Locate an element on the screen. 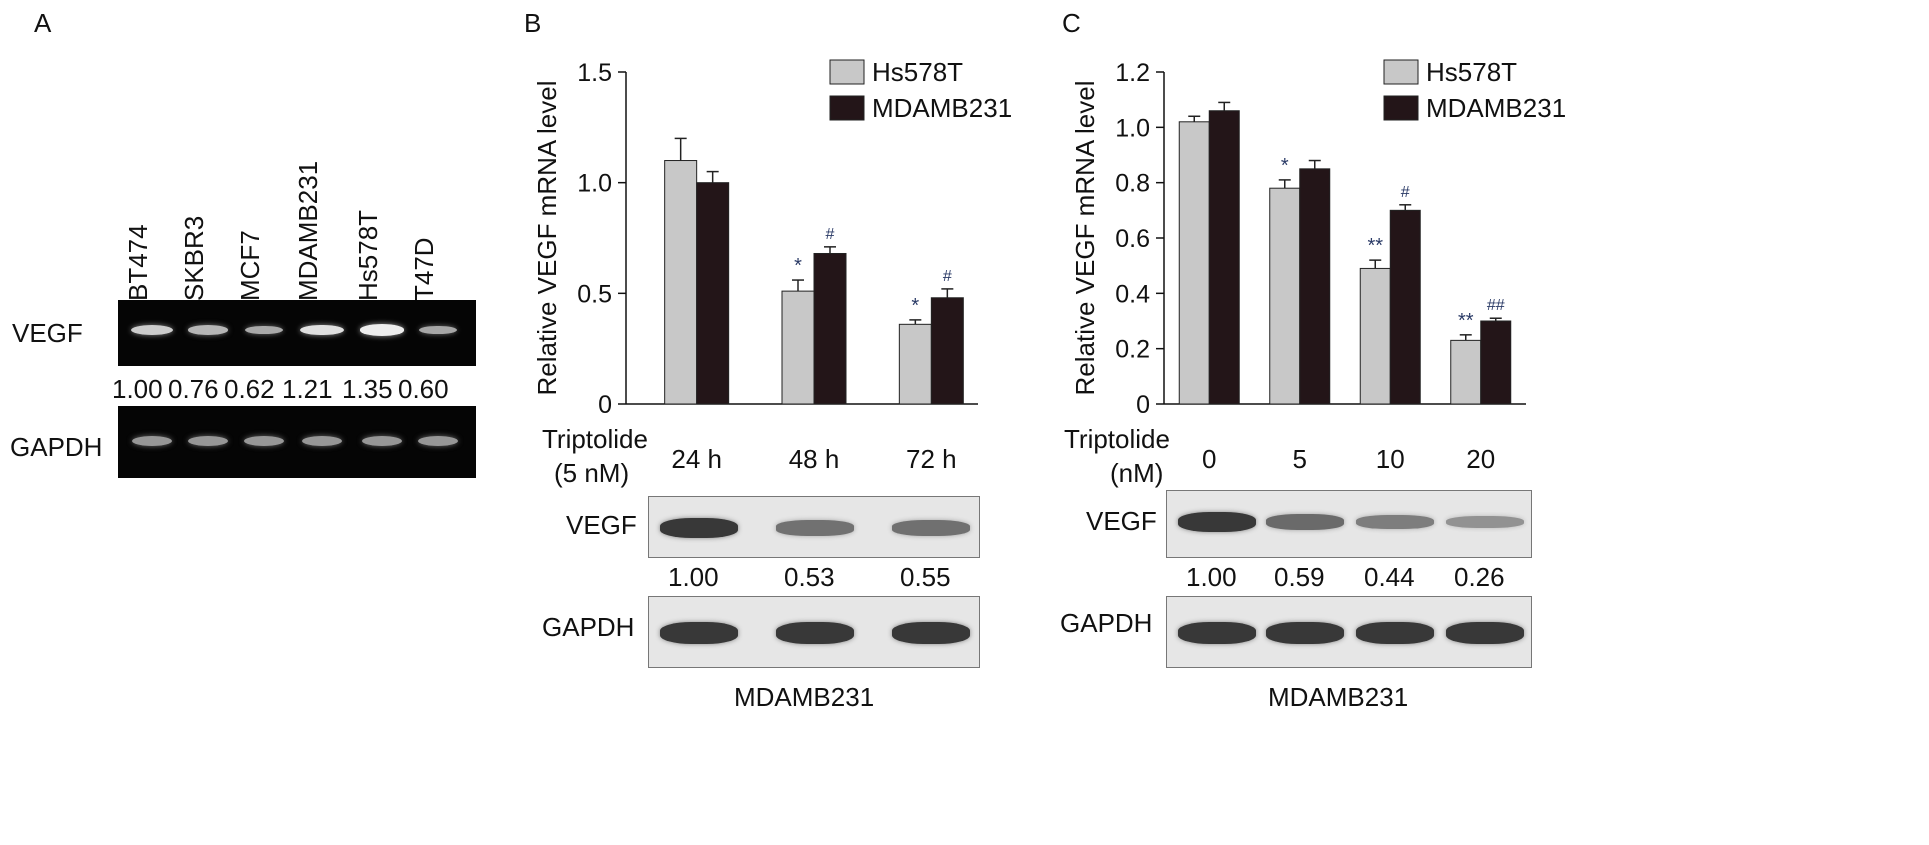 The width and height of the screenshot is (1929, 845). x-category-label: 0 is located at coordinates (1209, 459).